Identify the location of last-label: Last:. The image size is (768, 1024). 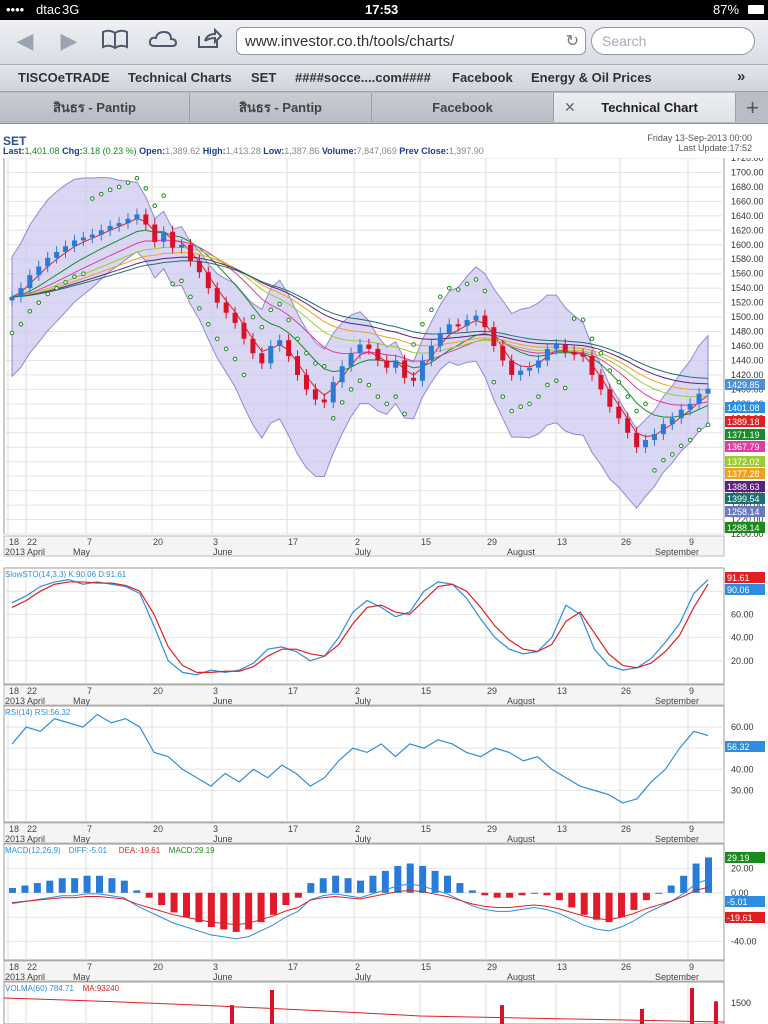
(14, 151).